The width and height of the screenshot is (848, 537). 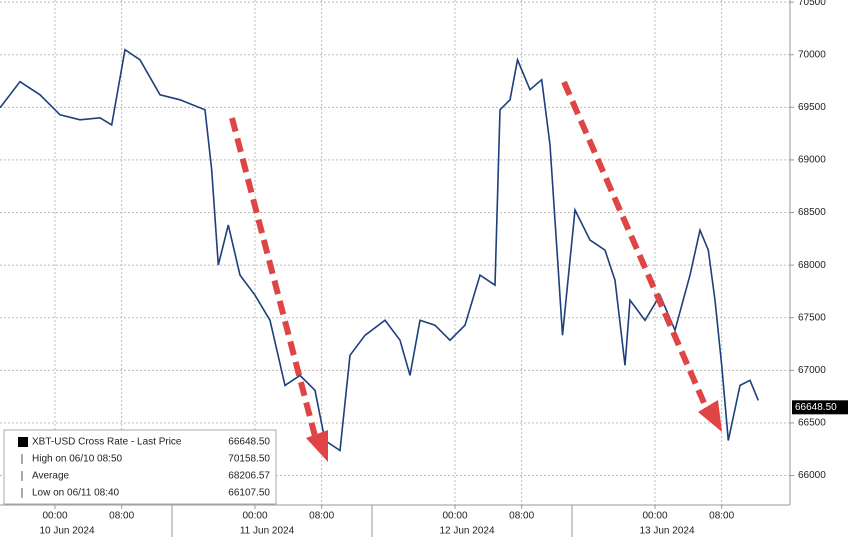 I want to click on legend-label: High on 06/10 08:50, so click(x=77, y=459).